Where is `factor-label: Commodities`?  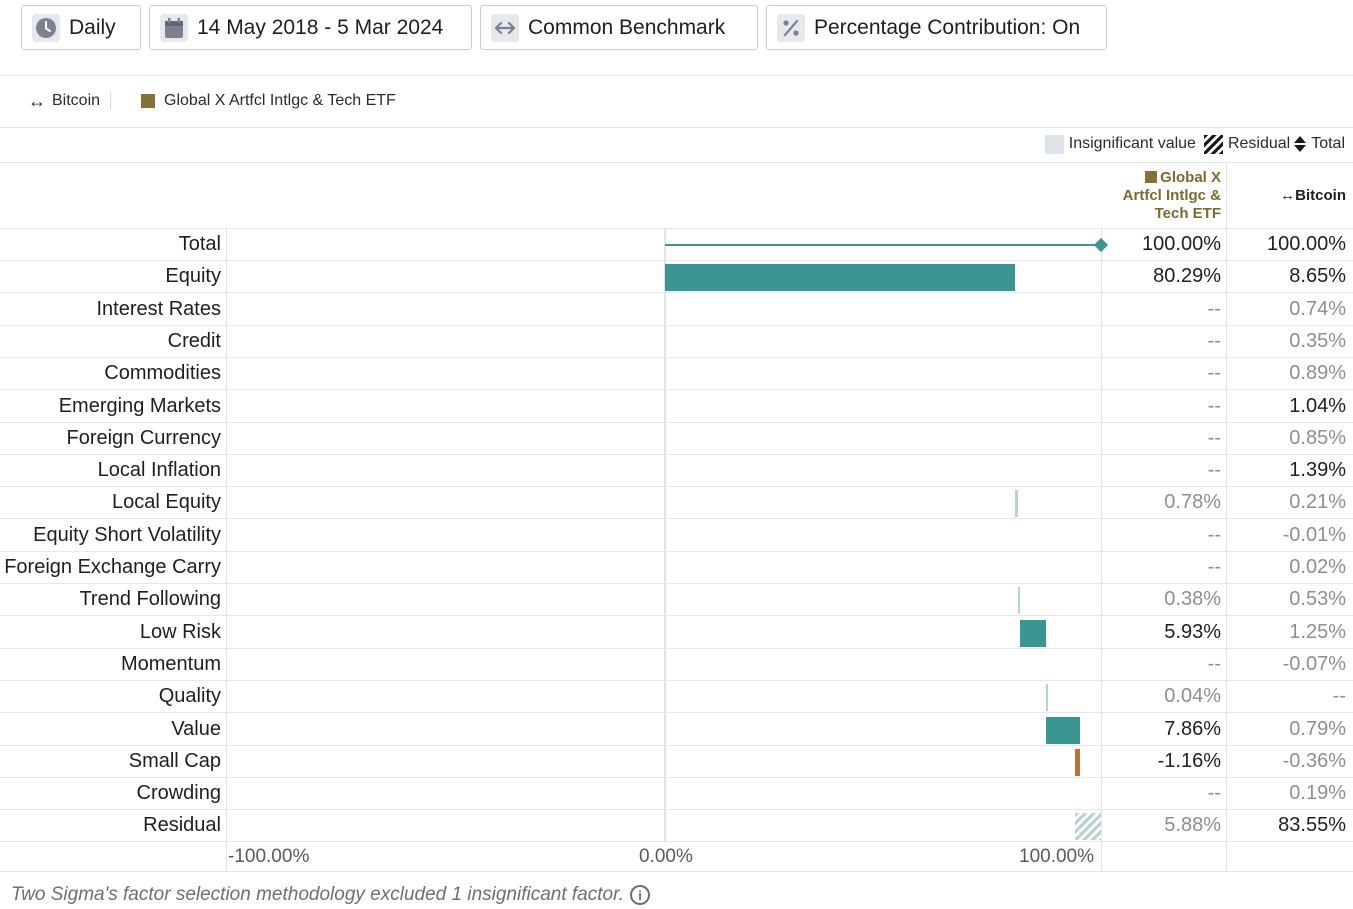 factor-label: Commodities is located at coordinates (162, 373).